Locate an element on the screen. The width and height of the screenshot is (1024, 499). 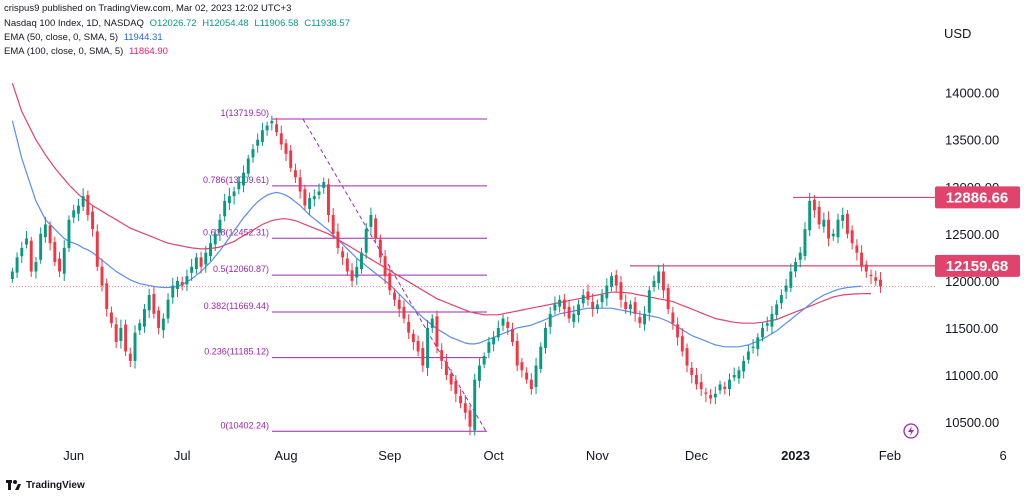
fib-label: 0.618(12452.31) is located at coordinates (236, 232).